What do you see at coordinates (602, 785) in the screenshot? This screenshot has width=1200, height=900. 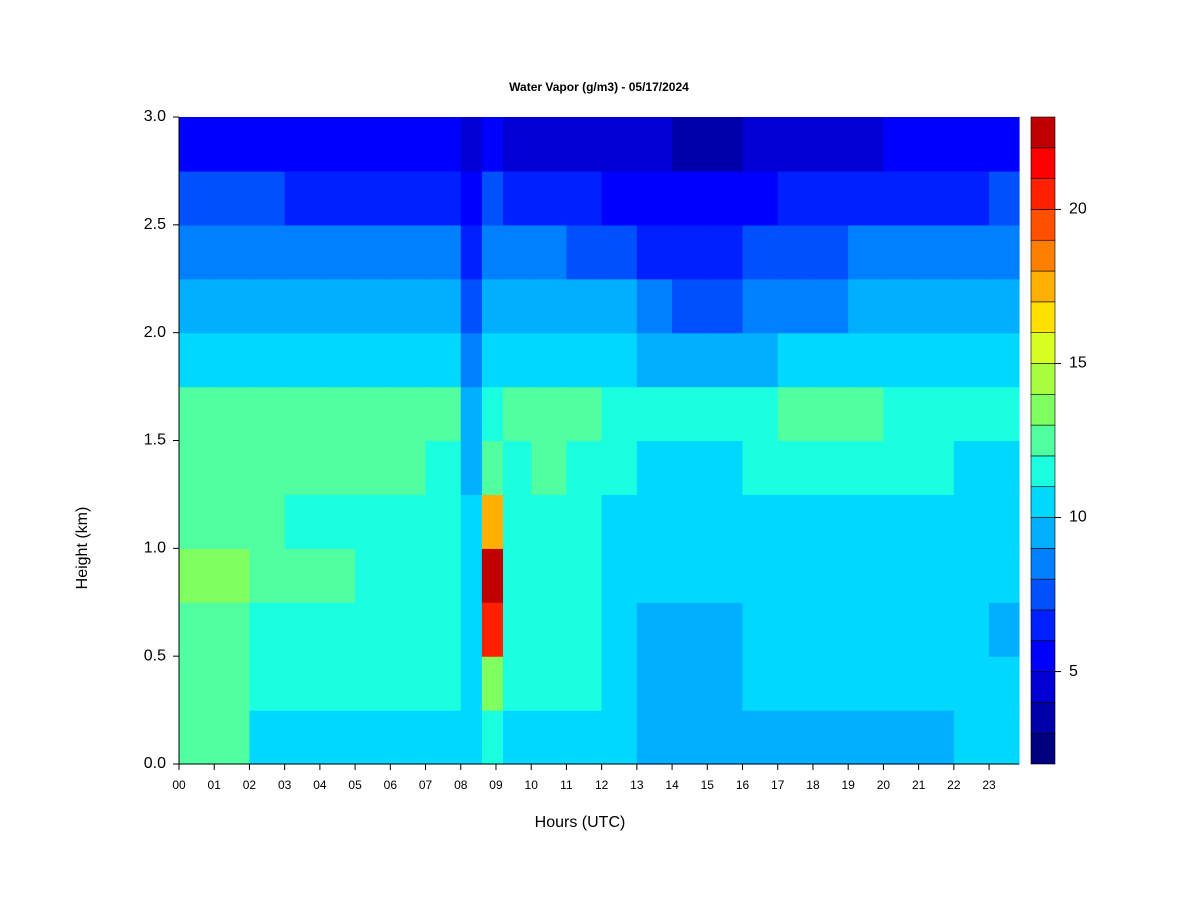 I see `x-tick-label: 12` at bounding box center [602, 785].